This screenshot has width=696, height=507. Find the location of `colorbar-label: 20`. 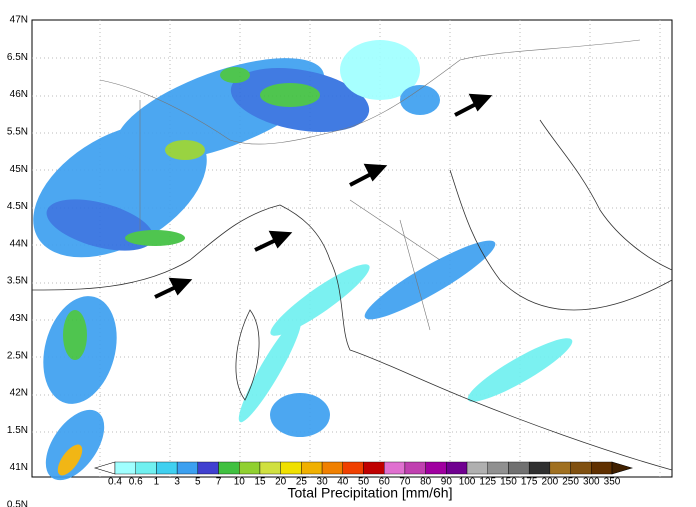

colorbar-label: 20 is located at coordinates (281, 482).